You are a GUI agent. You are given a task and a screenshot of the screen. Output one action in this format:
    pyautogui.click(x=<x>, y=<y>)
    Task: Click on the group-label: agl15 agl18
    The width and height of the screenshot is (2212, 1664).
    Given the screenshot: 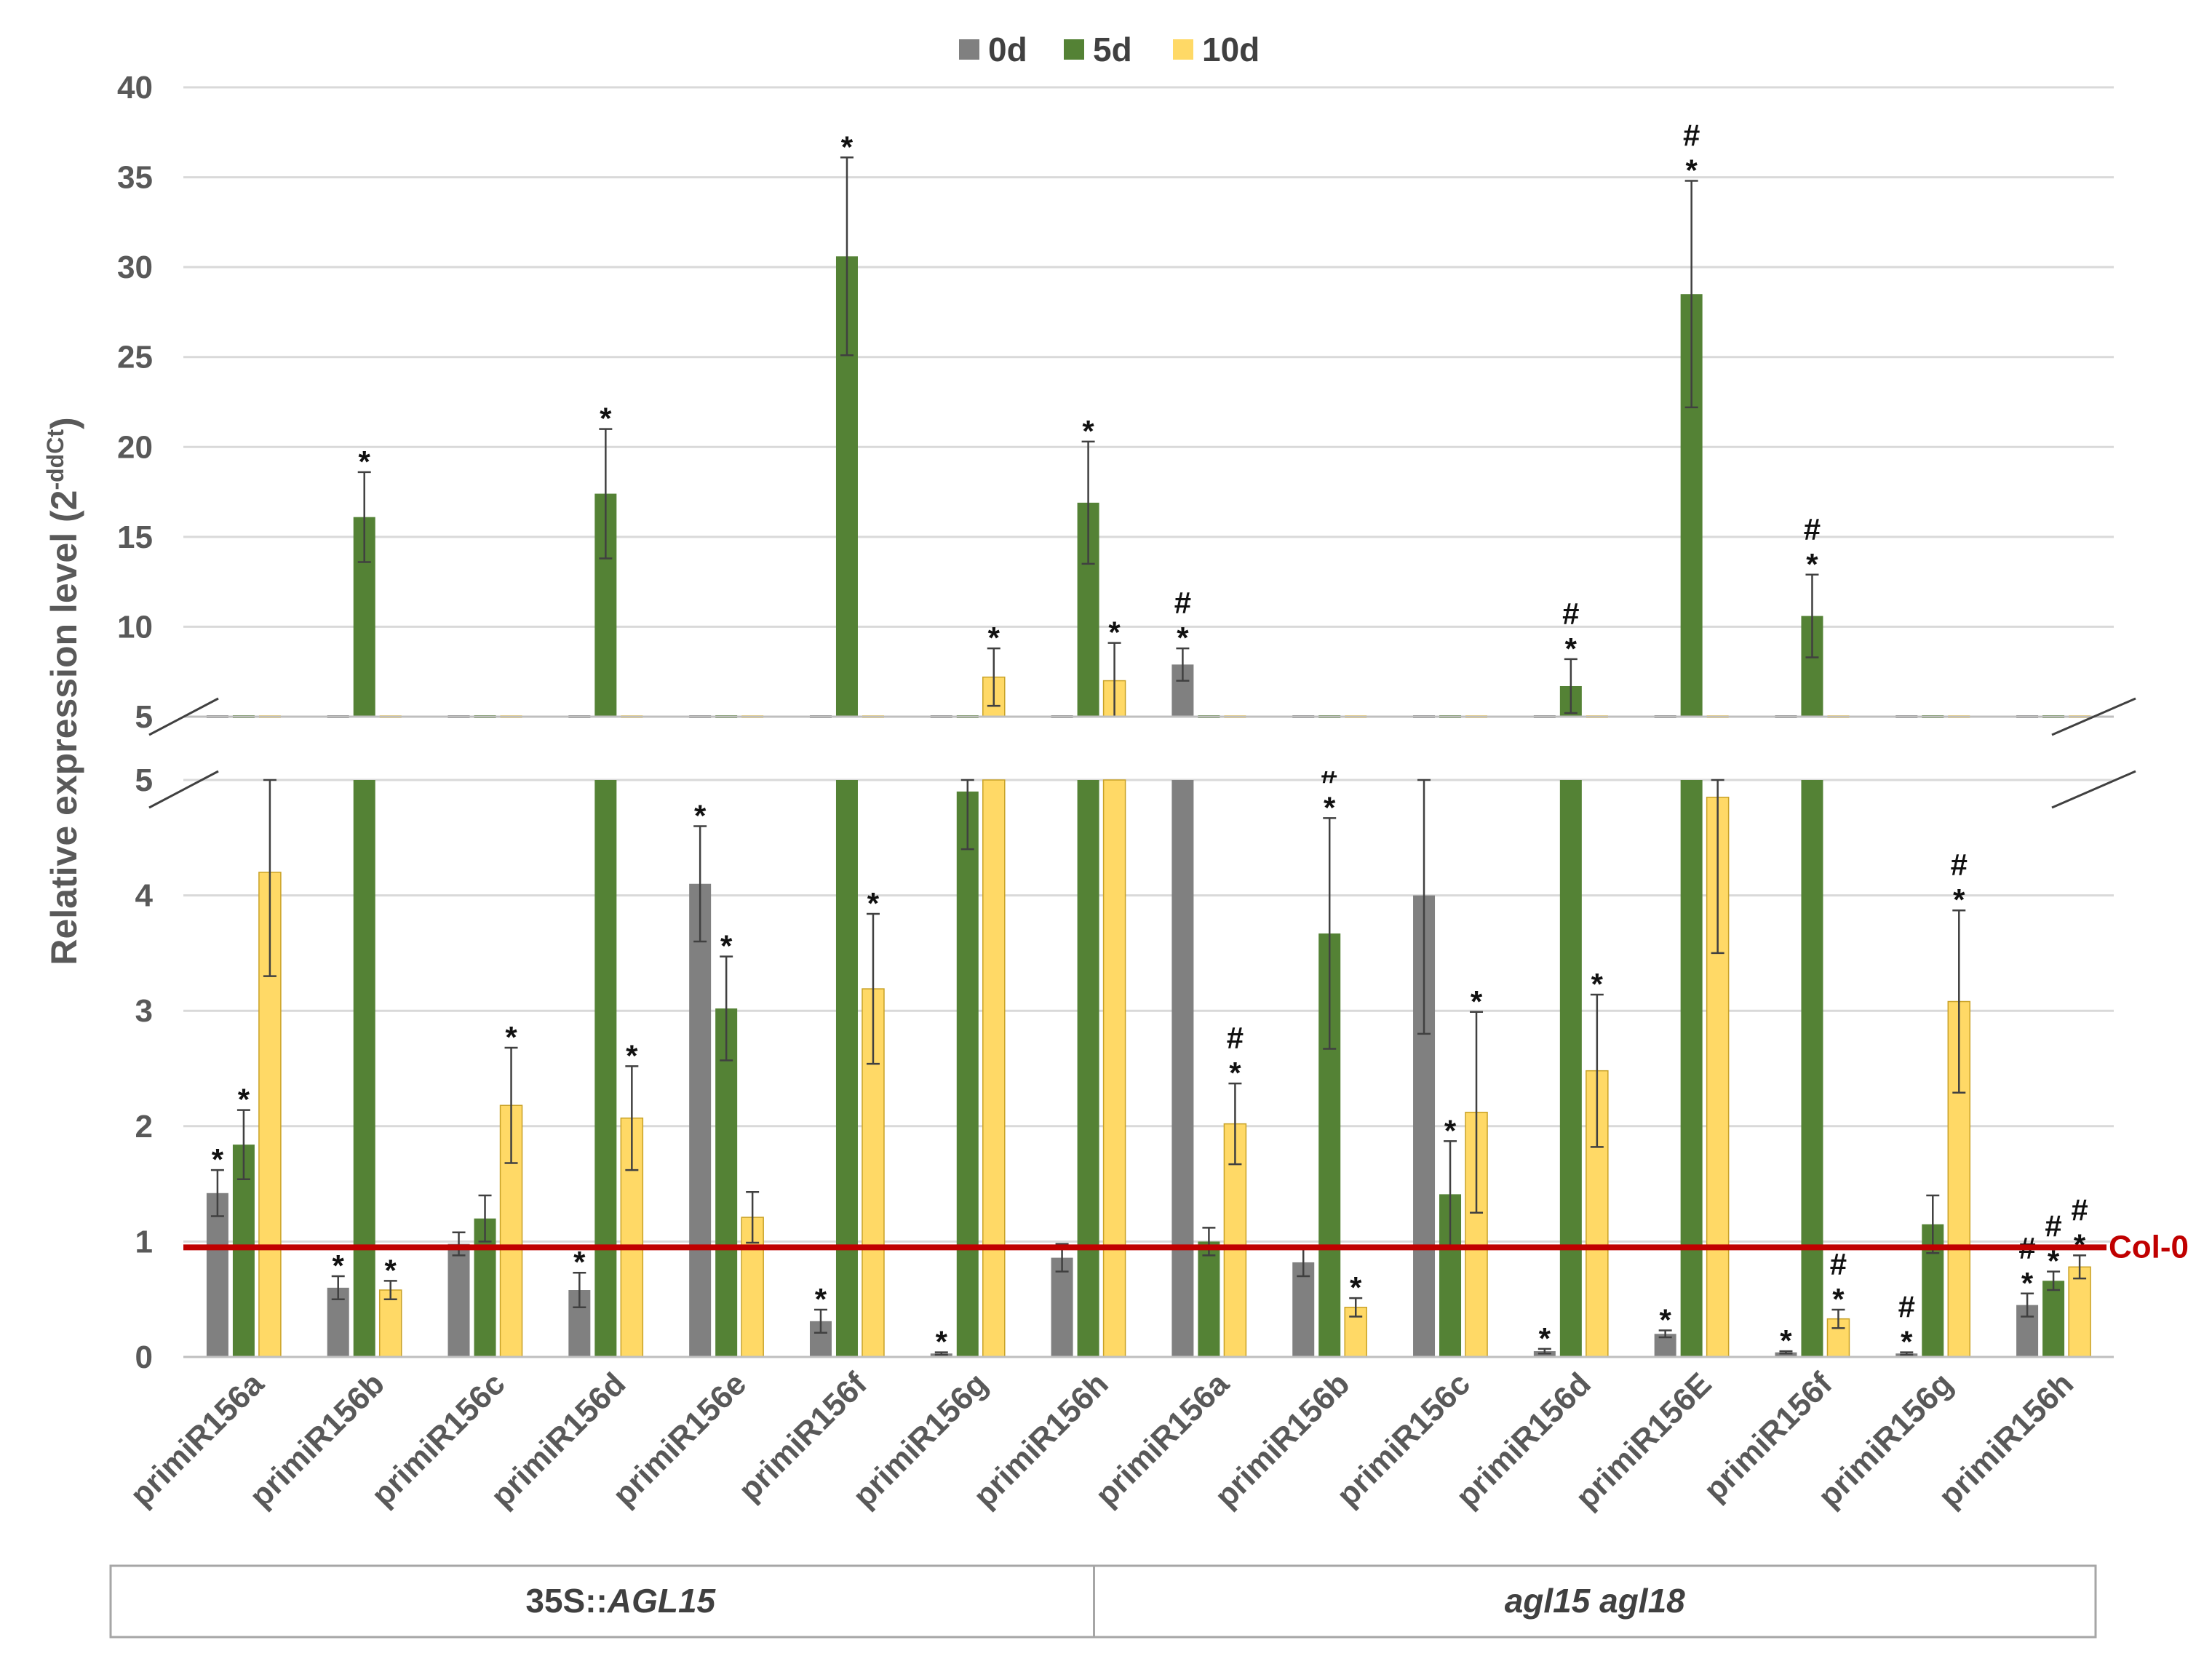 What is the action you would take?
    pyautogui.click(x=1595, y=1601)
    